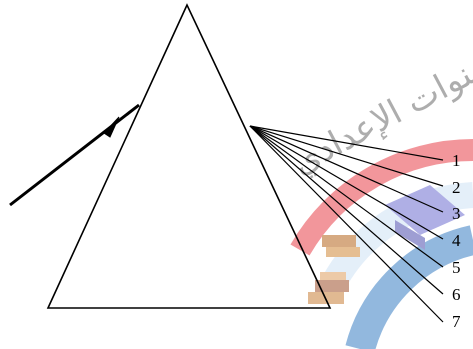  I want to click on ray-label-7: 7, so click(456, 321).